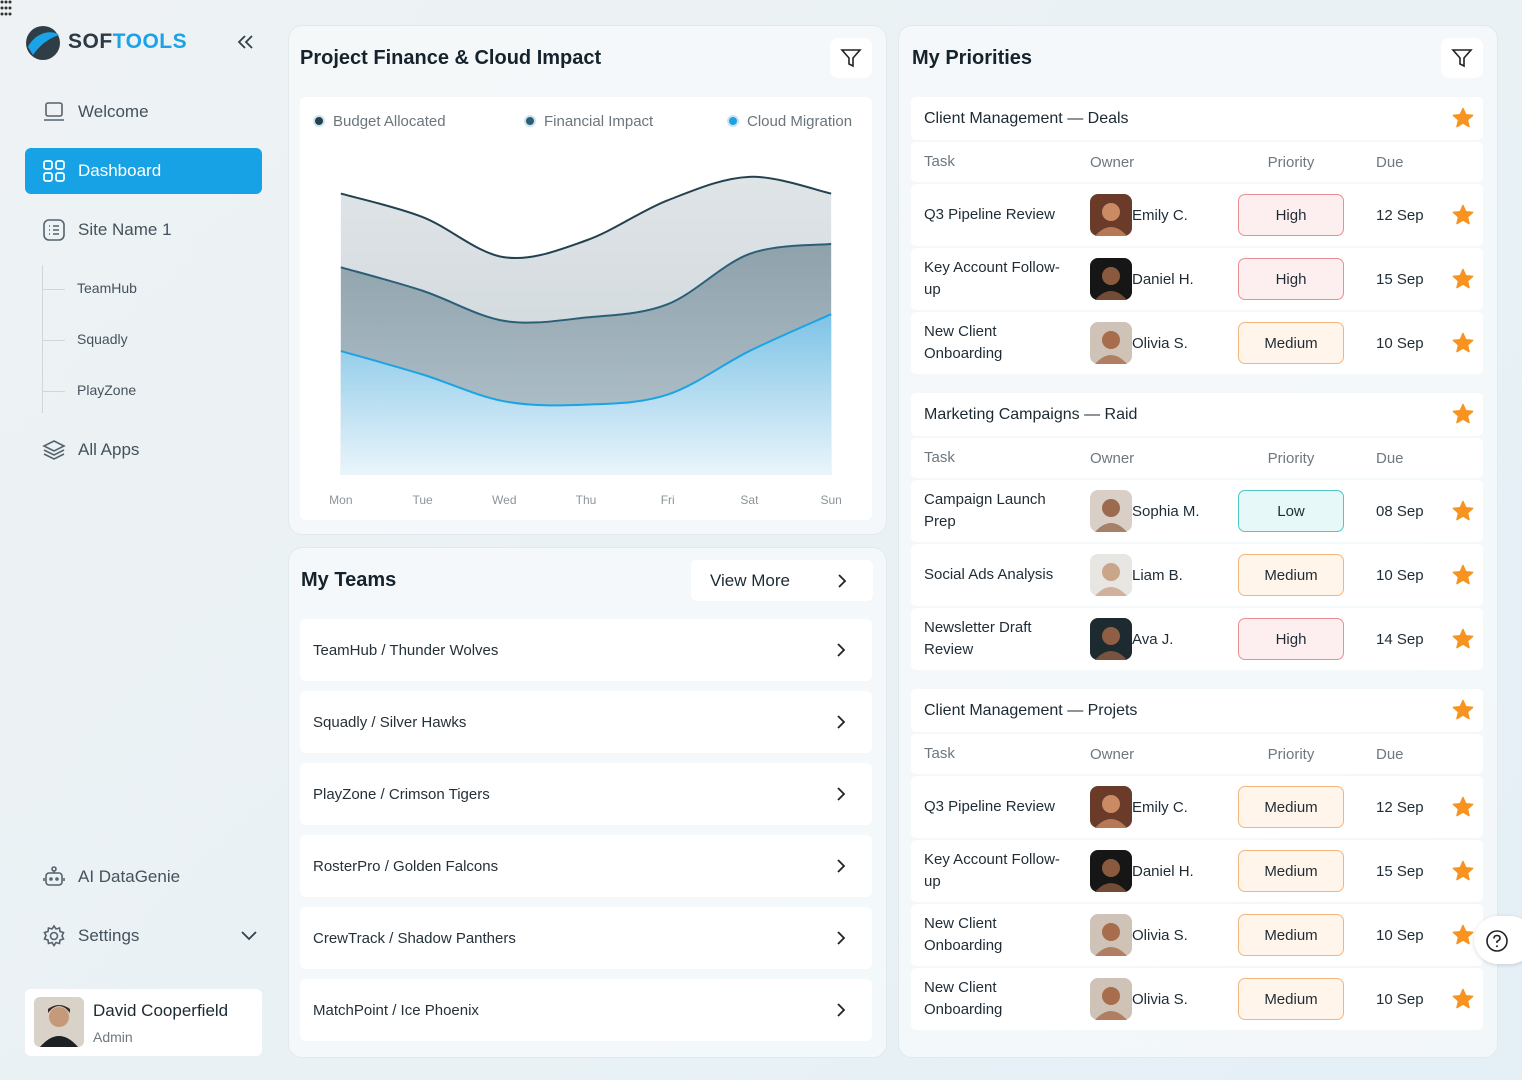  I want to click on legend-marker, so click(319, 121).